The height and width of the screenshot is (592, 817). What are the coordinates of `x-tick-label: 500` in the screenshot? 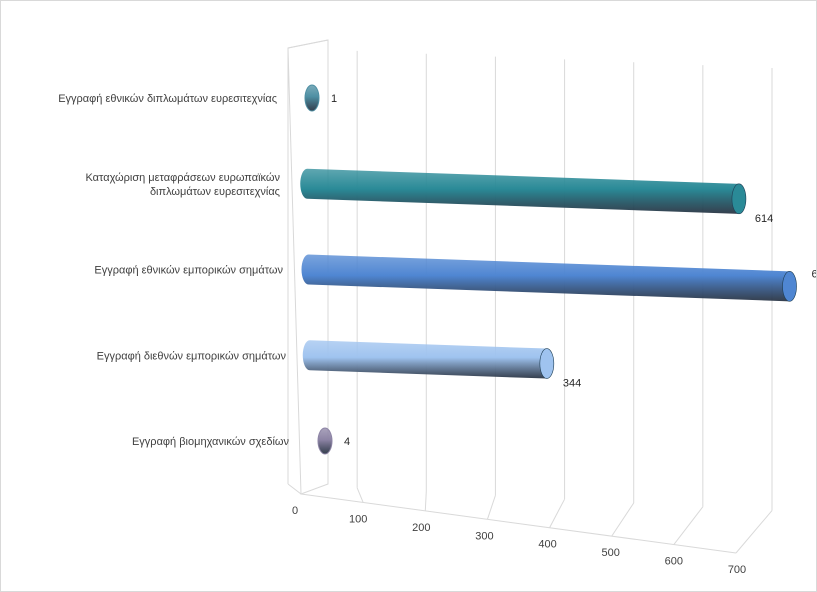 It's located at (611, 553).